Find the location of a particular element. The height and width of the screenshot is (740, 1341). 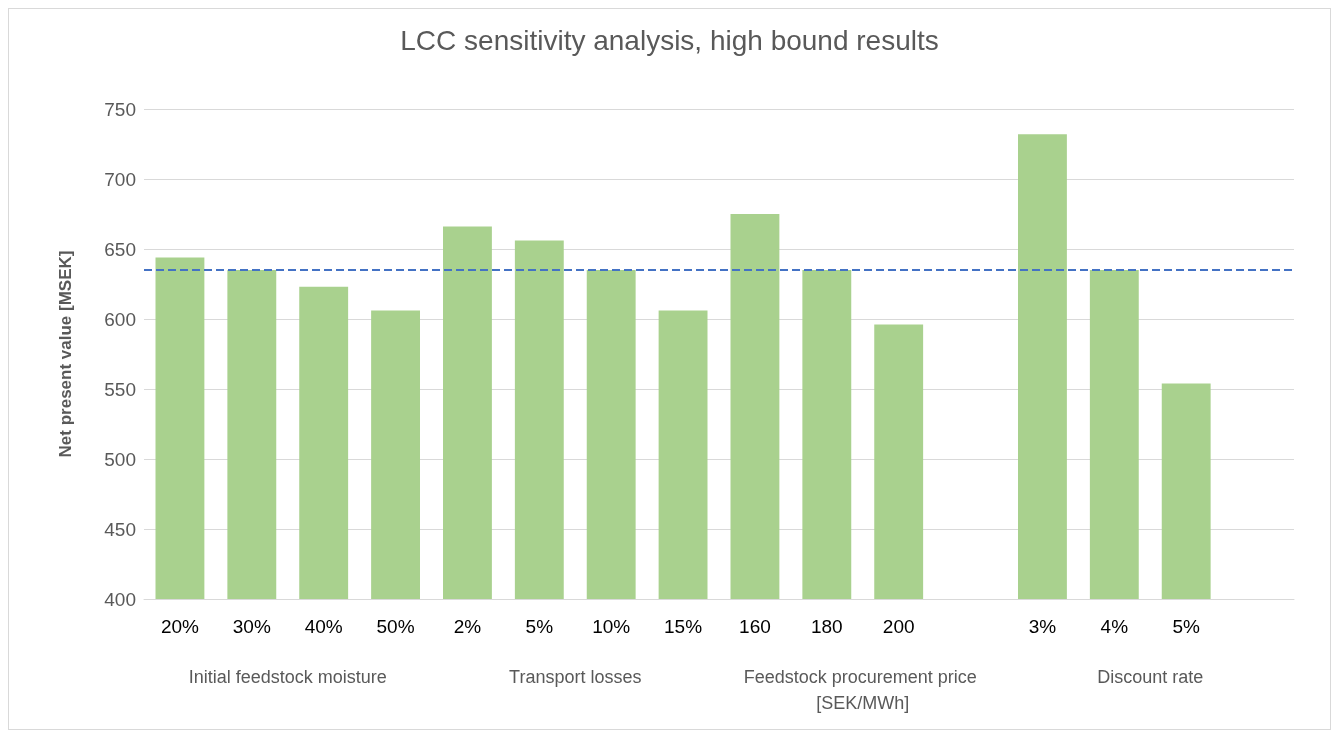

x-tick-label: 3% is located at coordinates (1042, 626).